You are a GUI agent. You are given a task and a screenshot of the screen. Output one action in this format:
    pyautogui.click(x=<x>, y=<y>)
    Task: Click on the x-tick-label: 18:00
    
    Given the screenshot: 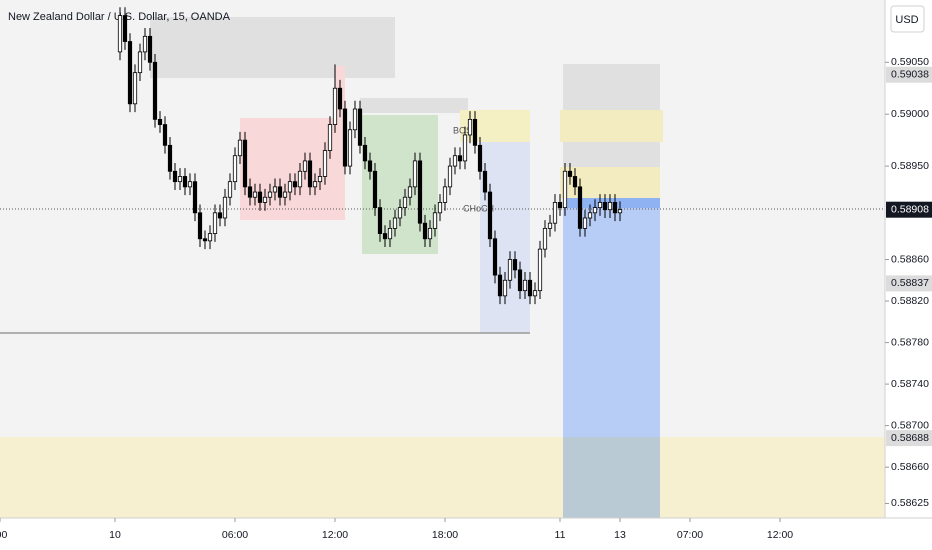 What is the action you would take?
    pyautogui.click(x=445, y=535)
    